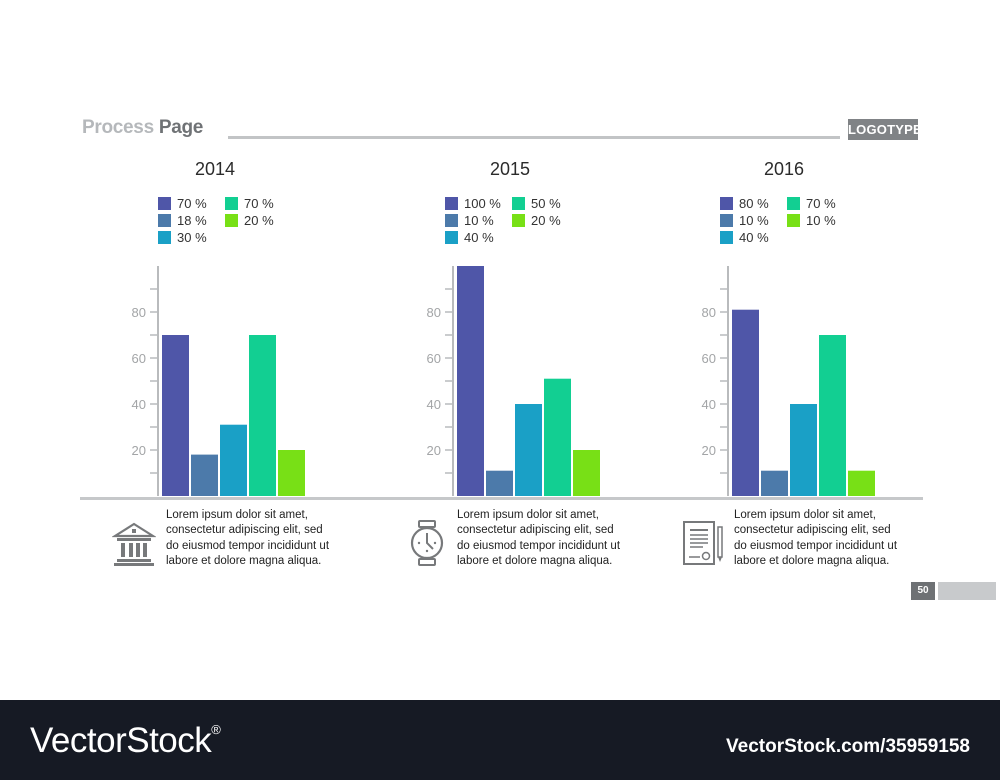 This screenshot has width=1000, height=780. Describe the element at coordinates (482, 203) in the screenshot. I see `legend-label: 100 %` at that location.